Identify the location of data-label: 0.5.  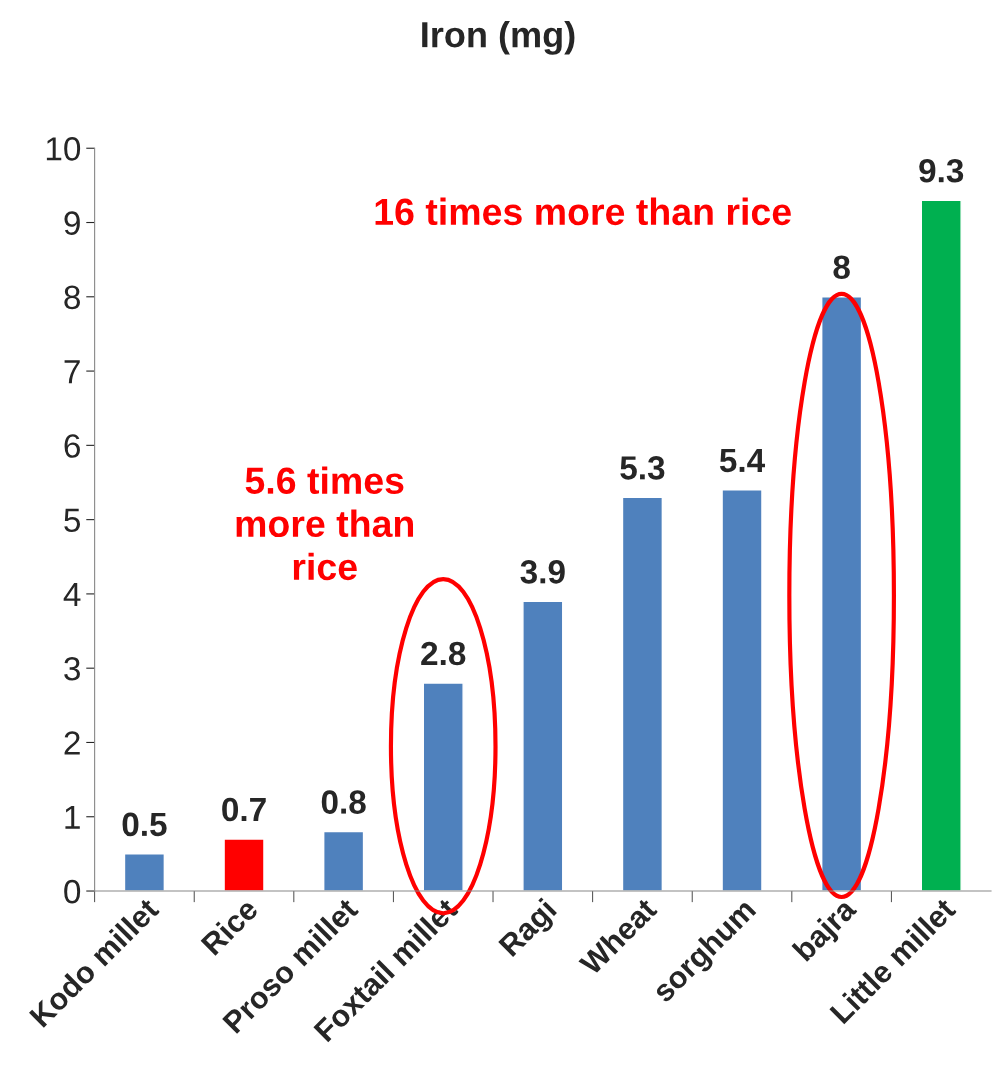
(144, 824).